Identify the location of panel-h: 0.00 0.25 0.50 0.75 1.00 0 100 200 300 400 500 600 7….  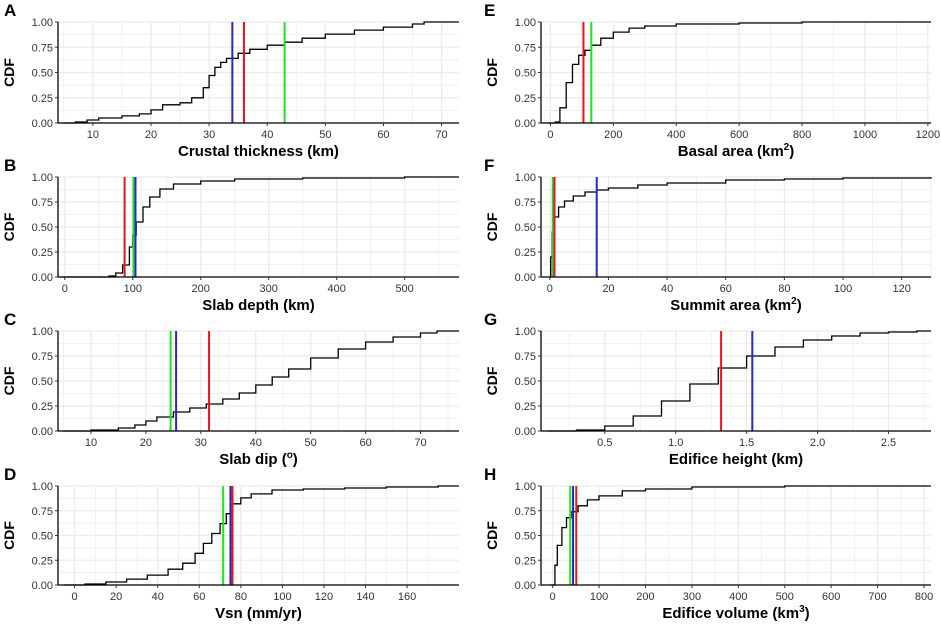
(708, 543).